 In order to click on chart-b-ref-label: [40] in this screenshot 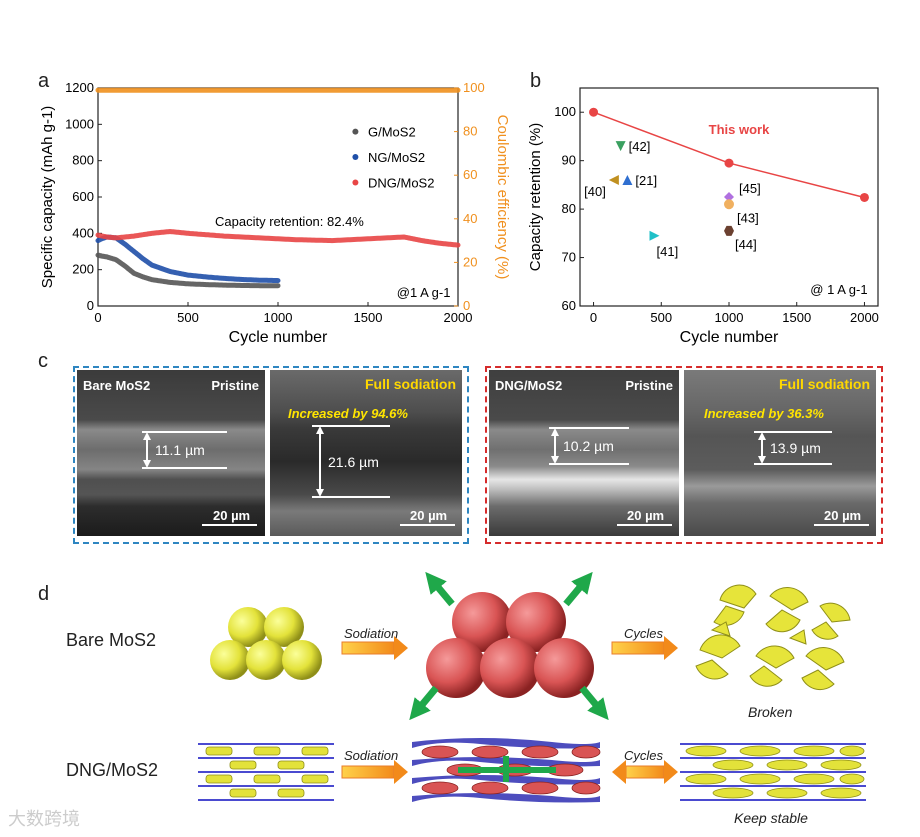, I will do `click(595, 191)`.